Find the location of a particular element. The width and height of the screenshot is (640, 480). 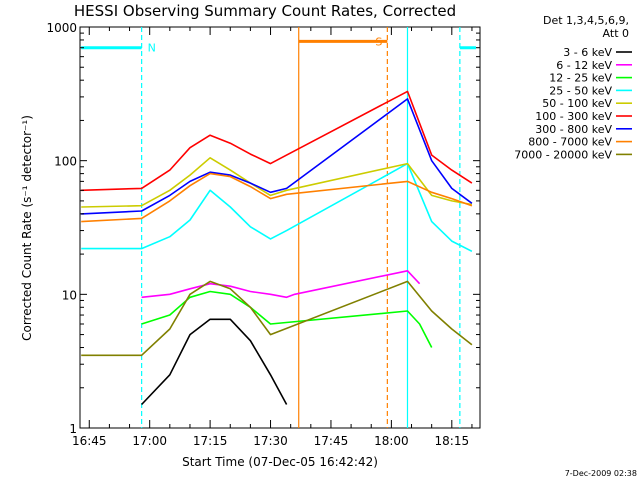

flag-label-n: N is located at coordinates (152, 48).